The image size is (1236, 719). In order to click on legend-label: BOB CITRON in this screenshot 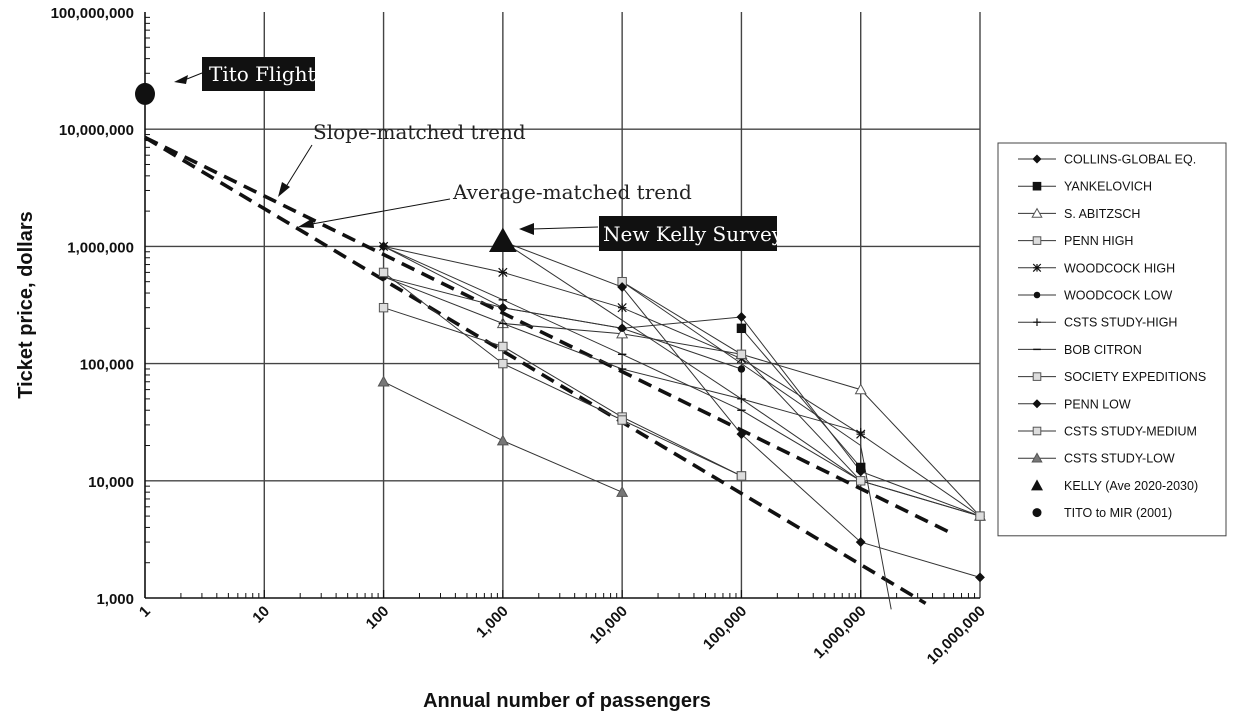, I will do `click(1103, 350)`.